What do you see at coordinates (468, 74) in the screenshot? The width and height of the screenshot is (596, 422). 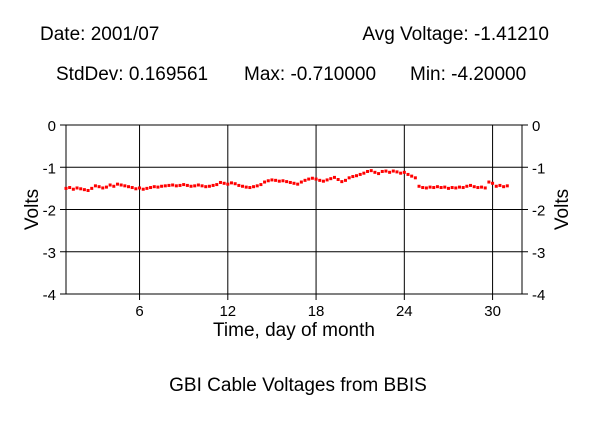 I see `min-label: Min: -4.20000` at bounding box center [468, 74].